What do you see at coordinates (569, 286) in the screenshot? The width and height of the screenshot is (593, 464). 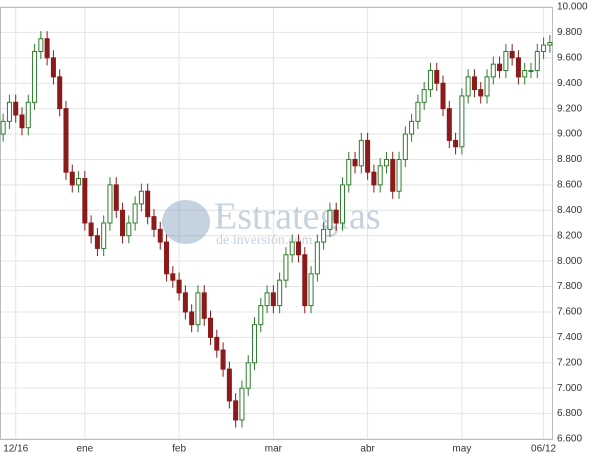 I see `y-tick-label: 7.800` at bounding box center [569, 286].